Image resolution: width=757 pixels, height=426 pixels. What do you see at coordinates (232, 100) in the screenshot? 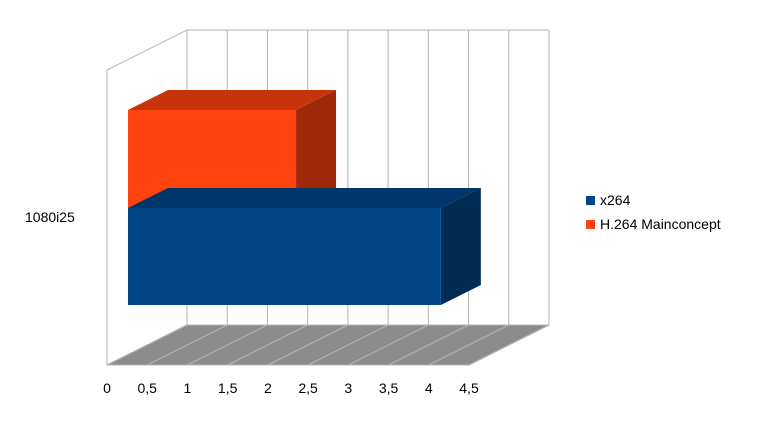
I see `bar-top-h-264-mainconcept` at bounding box center [232, 100].